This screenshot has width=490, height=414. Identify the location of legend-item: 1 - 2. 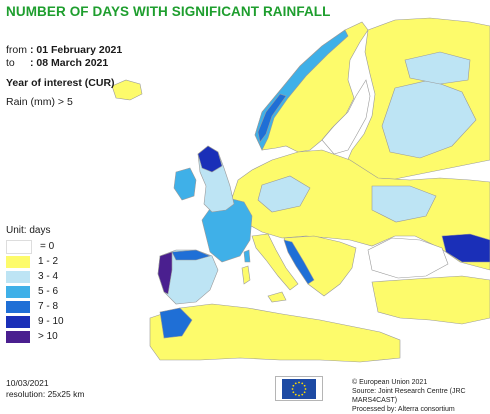
(35, 261).